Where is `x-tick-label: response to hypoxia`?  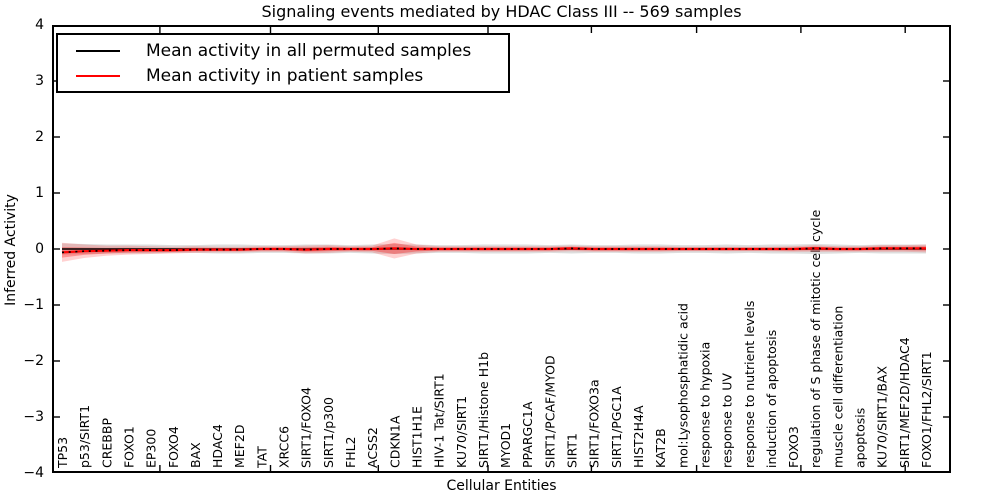 x-tick-label: response to hypoxia is located at coordinates (704, 405).